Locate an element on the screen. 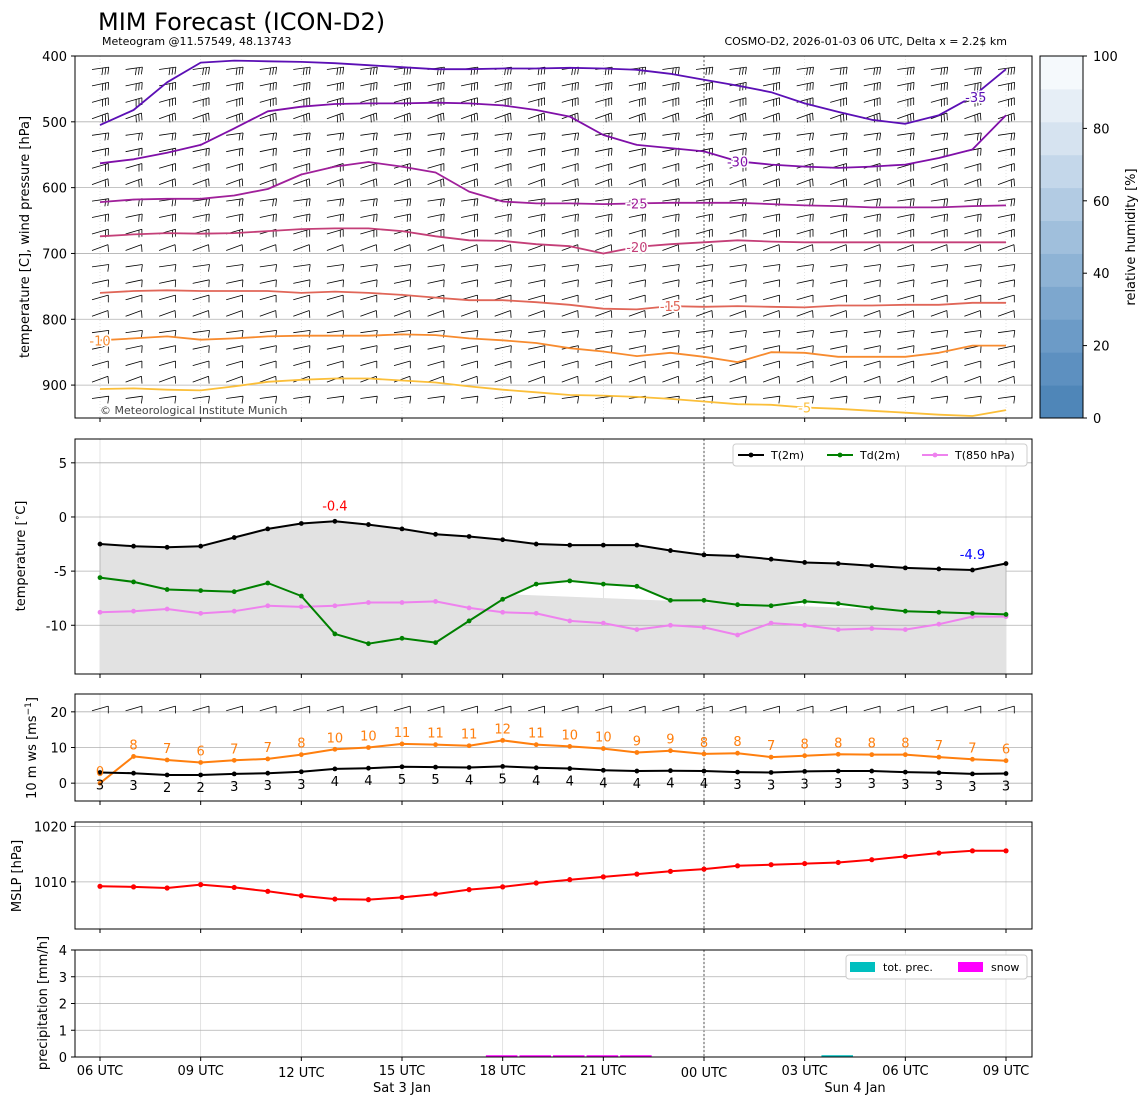 The image size is (1148, 1105). colorbar-levels is located at coordinates (1061, 237).